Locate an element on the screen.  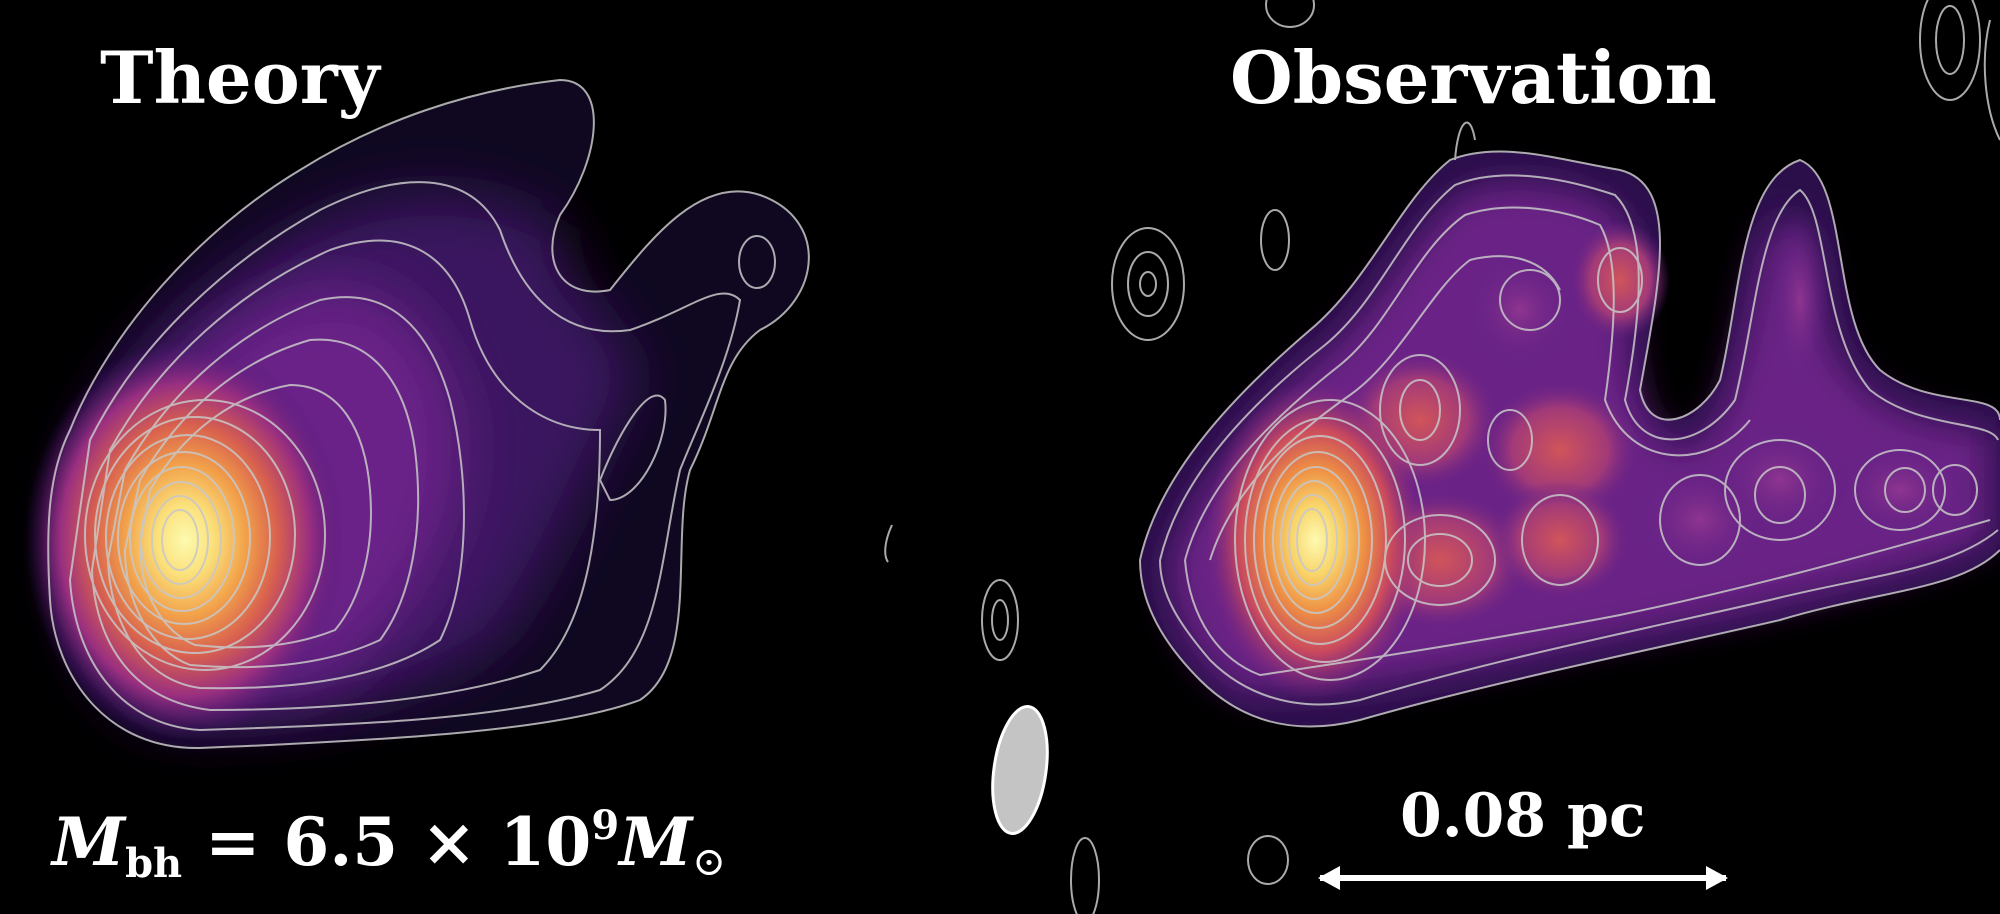
mass-coefficient: 6.5 is located at coordinates (341, 842).